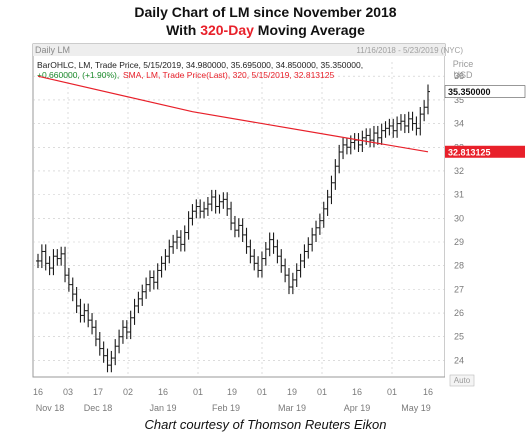 This screenshot has width=531, height=445. I want to click on sma-value-label: 32.813125, so click(469, 152).